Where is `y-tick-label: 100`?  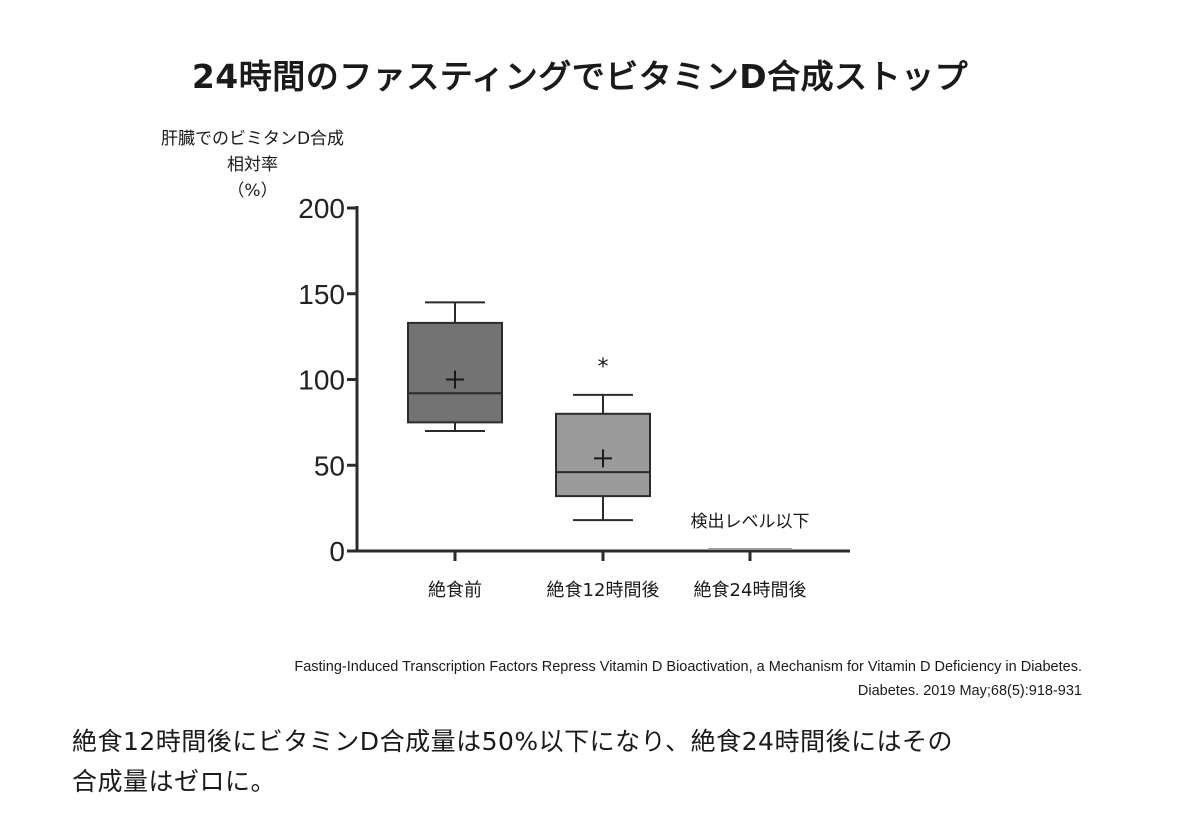
y-tick-label: 100 is located at coordinates (321, 380).